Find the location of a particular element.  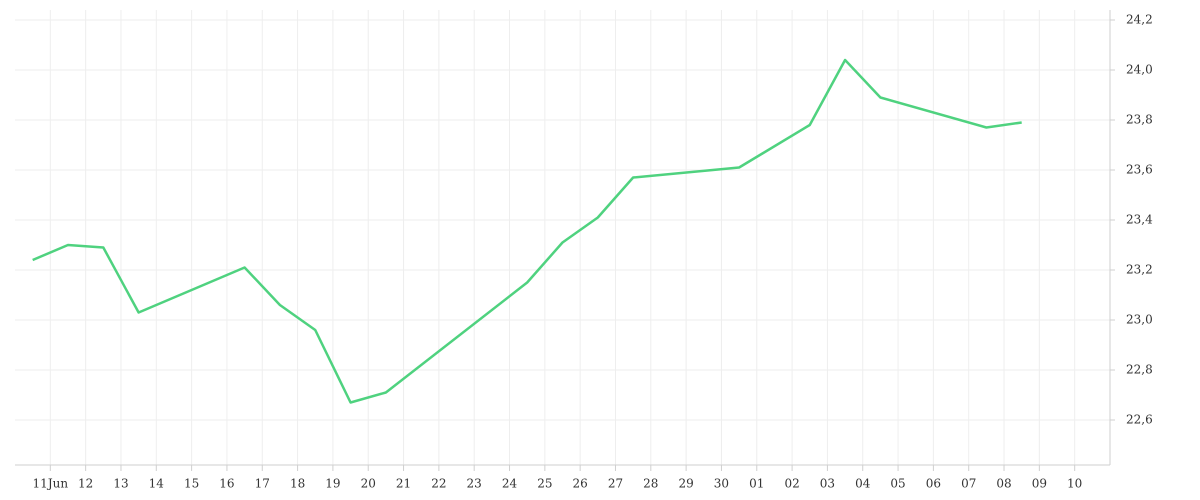

x-tick-label: 22 is located at coordinates (438, 484).